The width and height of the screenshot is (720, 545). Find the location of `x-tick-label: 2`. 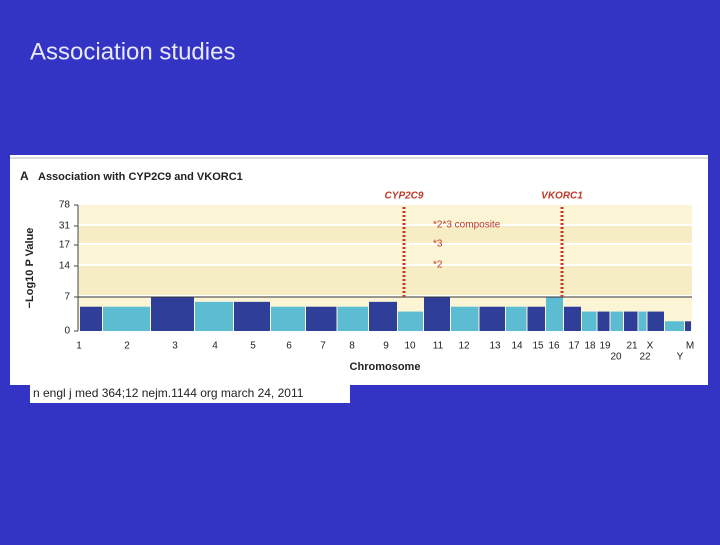

x-tick-label: 2 is located at coordinates (127, 346).